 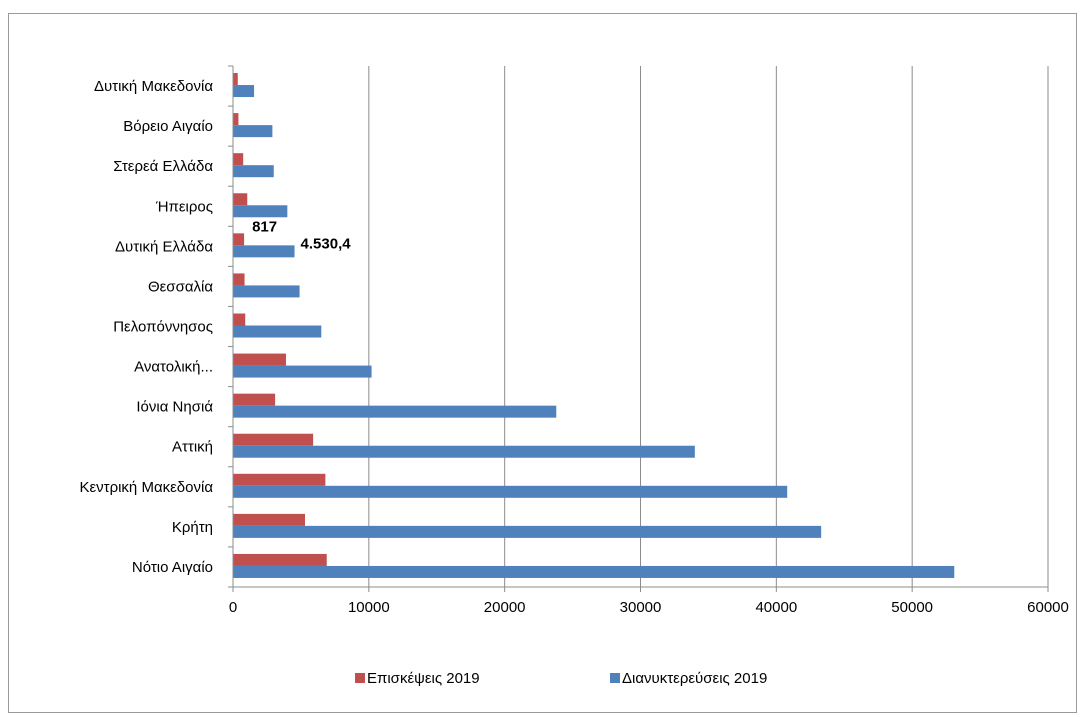 I want to click on legend-label: Επισκέψεις 2019, so click(x=423, y=678).